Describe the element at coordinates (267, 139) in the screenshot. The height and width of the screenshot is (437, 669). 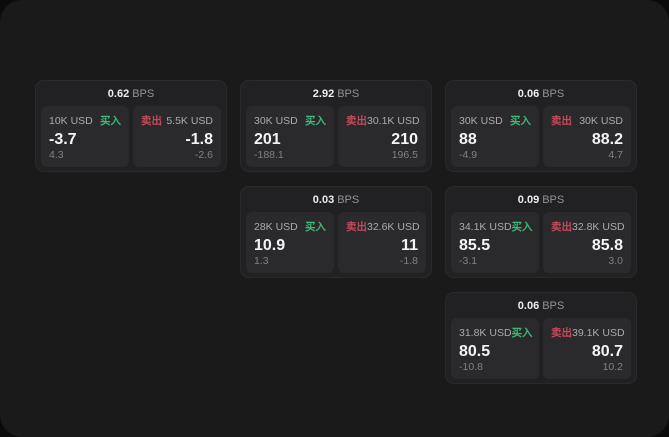
I see `buy-price: 201` at that location.